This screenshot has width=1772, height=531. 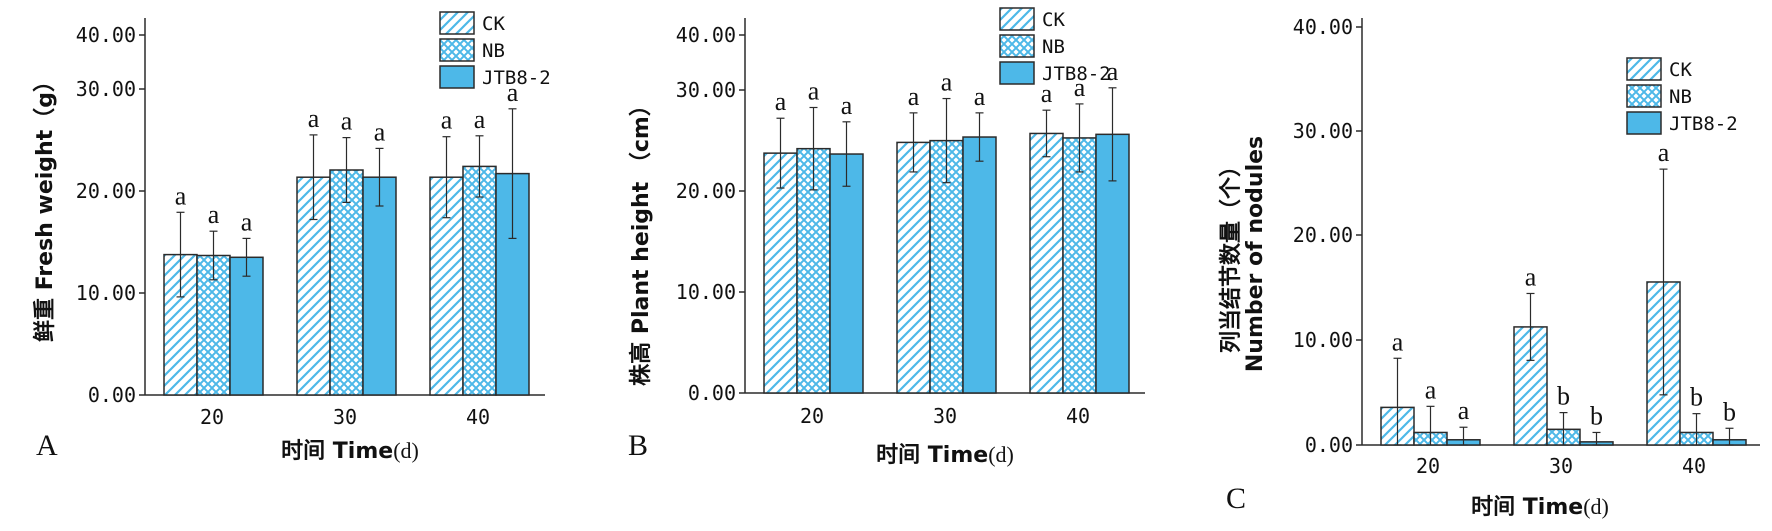 What do you see at coordinates (1323, 340) in the screenshot?
I see `y-tick-label: 10.00` at bounding box center [1323, 340].